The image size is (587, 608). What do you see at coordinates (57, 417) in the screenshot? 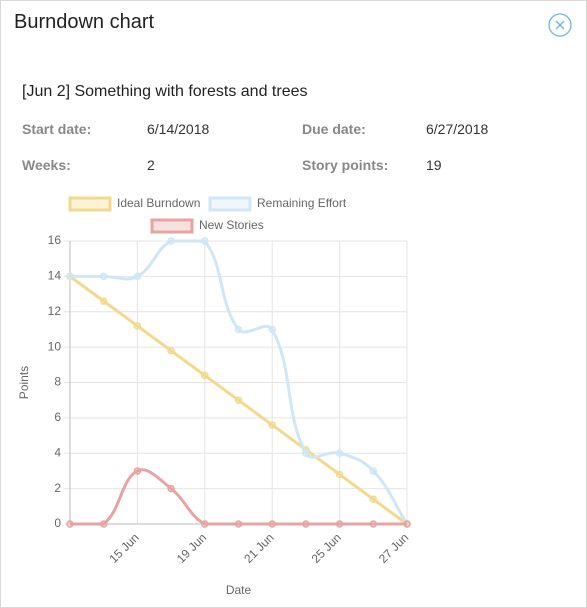
I see `y-tick-label: 6` at bounding box center [57, 417].